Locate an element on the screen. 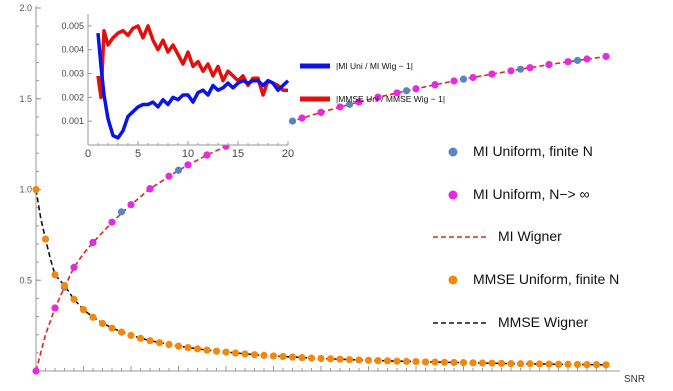 Image resolution: width=673 pixels, height=391 pixels. legend-label-1: MI Uniform, N−> ∞ is located at coordinates (531, 194).